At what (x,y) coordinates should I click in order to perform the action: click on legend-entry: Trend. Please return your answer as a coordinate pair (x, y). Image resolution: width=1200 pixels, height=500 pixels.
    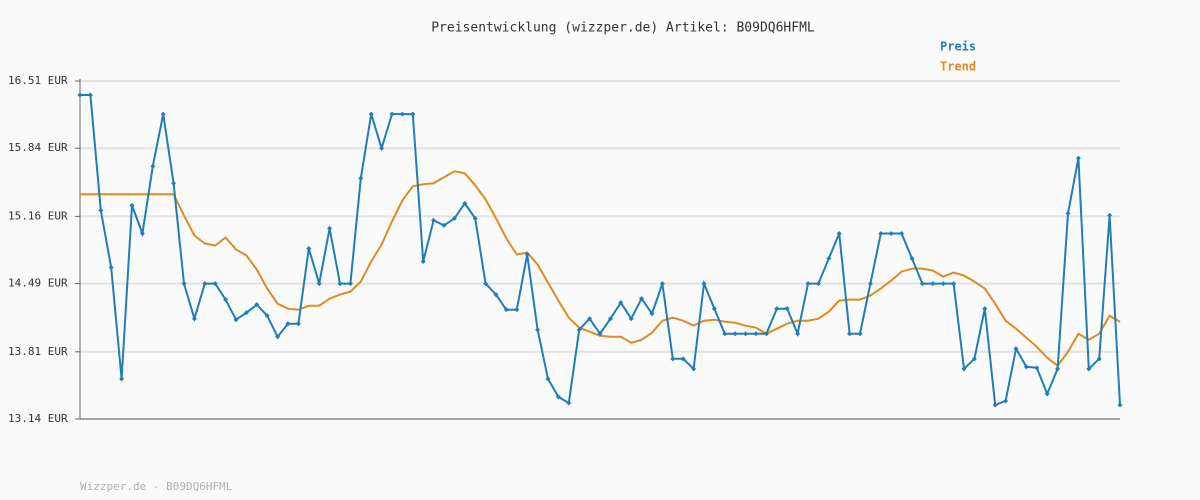
    Looking at the image, I should click on (958, 67).